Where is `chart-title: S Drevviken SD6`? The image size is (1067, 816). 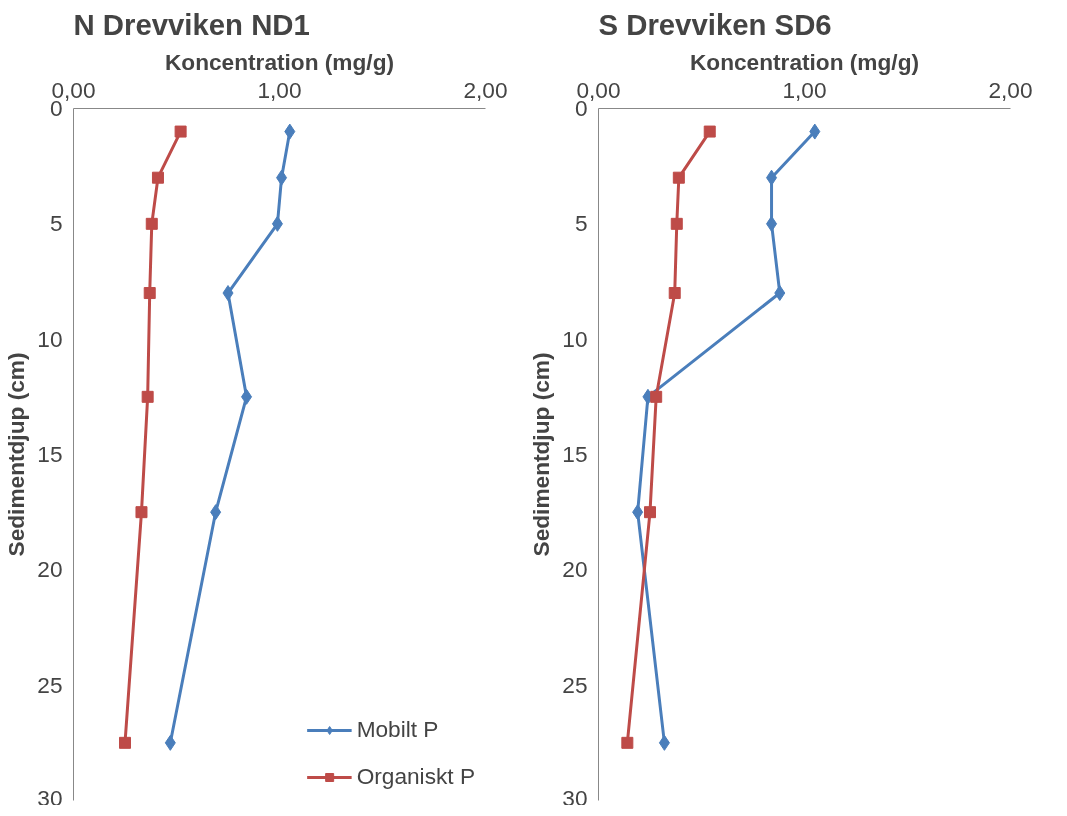 chart-title: S Drevviken SD6 is located at coordinates (715, 24).